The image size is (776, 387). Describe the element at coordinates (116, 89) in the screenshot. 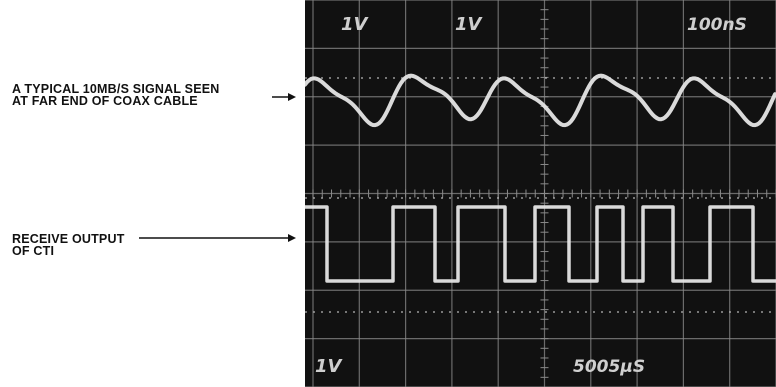

I see `signal-label-line-1: A TYPICAL 10MB/S SIGNAL SEEN` at that location.